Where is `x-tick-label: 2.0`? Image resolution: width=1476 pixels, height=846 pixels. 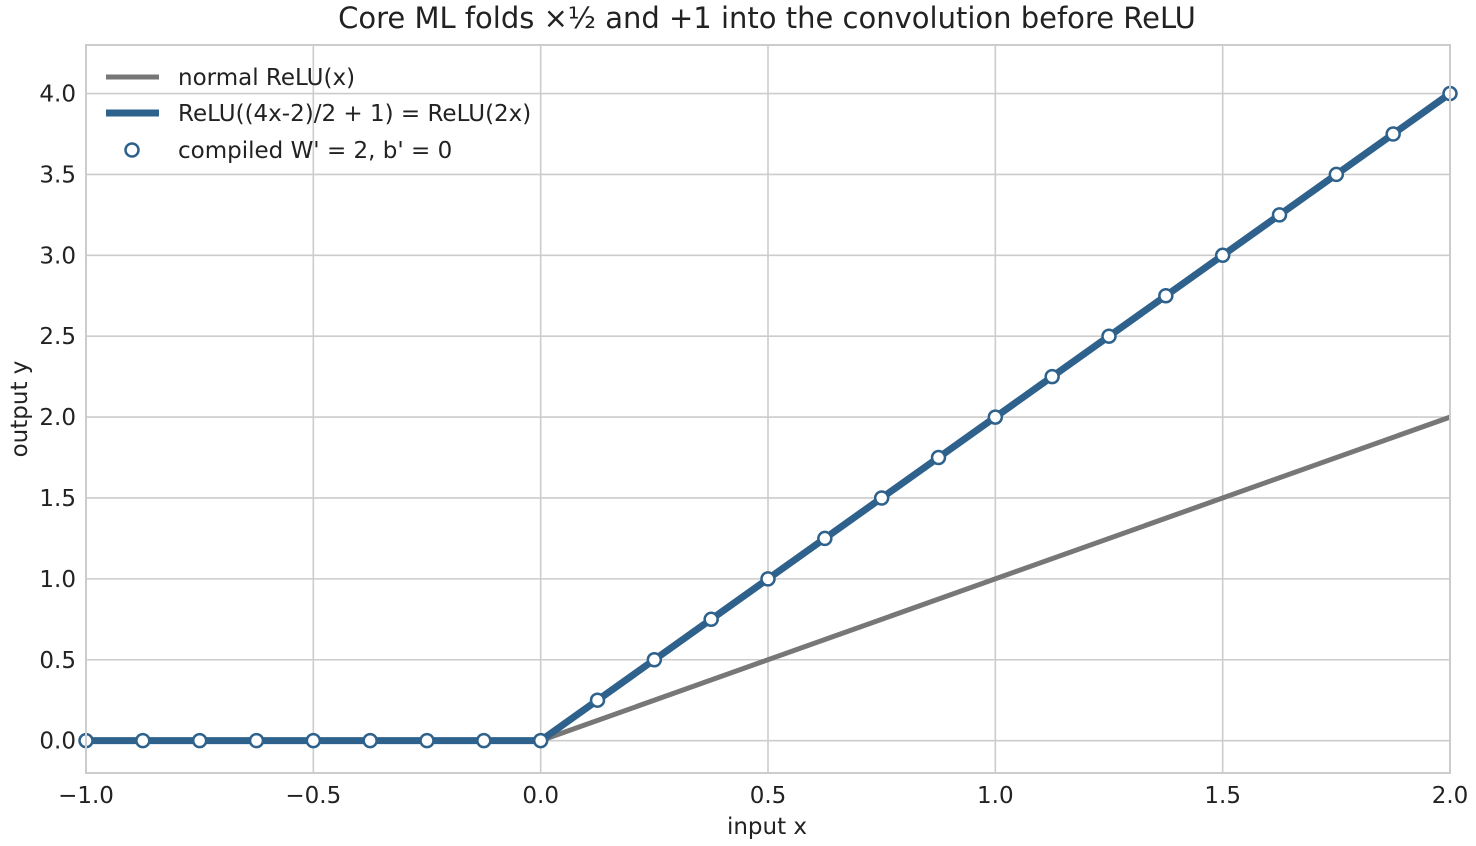
x-tick-label: 2.0 is located at coordinates (1450, 796).